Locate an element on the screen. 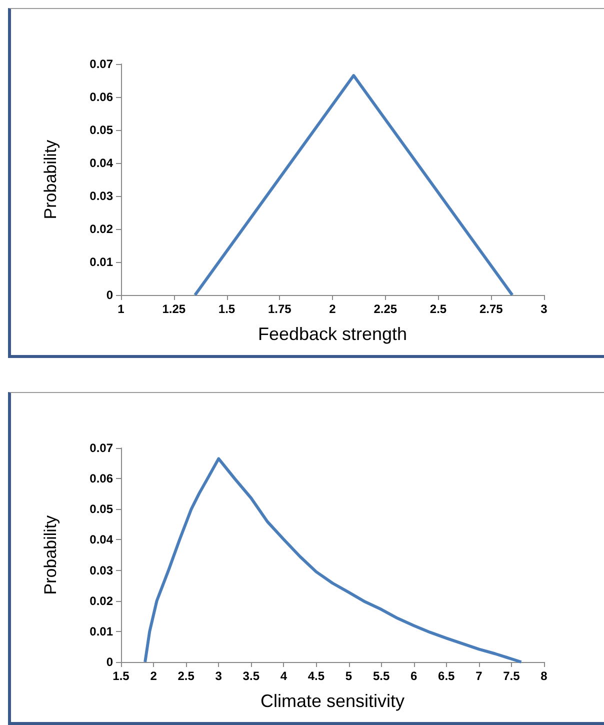 Image resolution: width=604 pixels, height=725 pixels. x-tick-label: 7.5 is located at coordinates (511, 676).